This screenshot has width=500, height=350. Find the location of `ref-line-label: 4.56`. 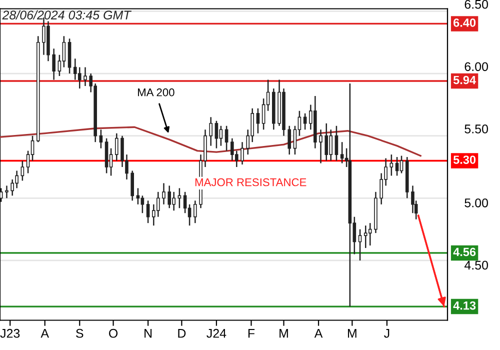

ref-line-label: 4.56 is located at coordinates (464, 252).